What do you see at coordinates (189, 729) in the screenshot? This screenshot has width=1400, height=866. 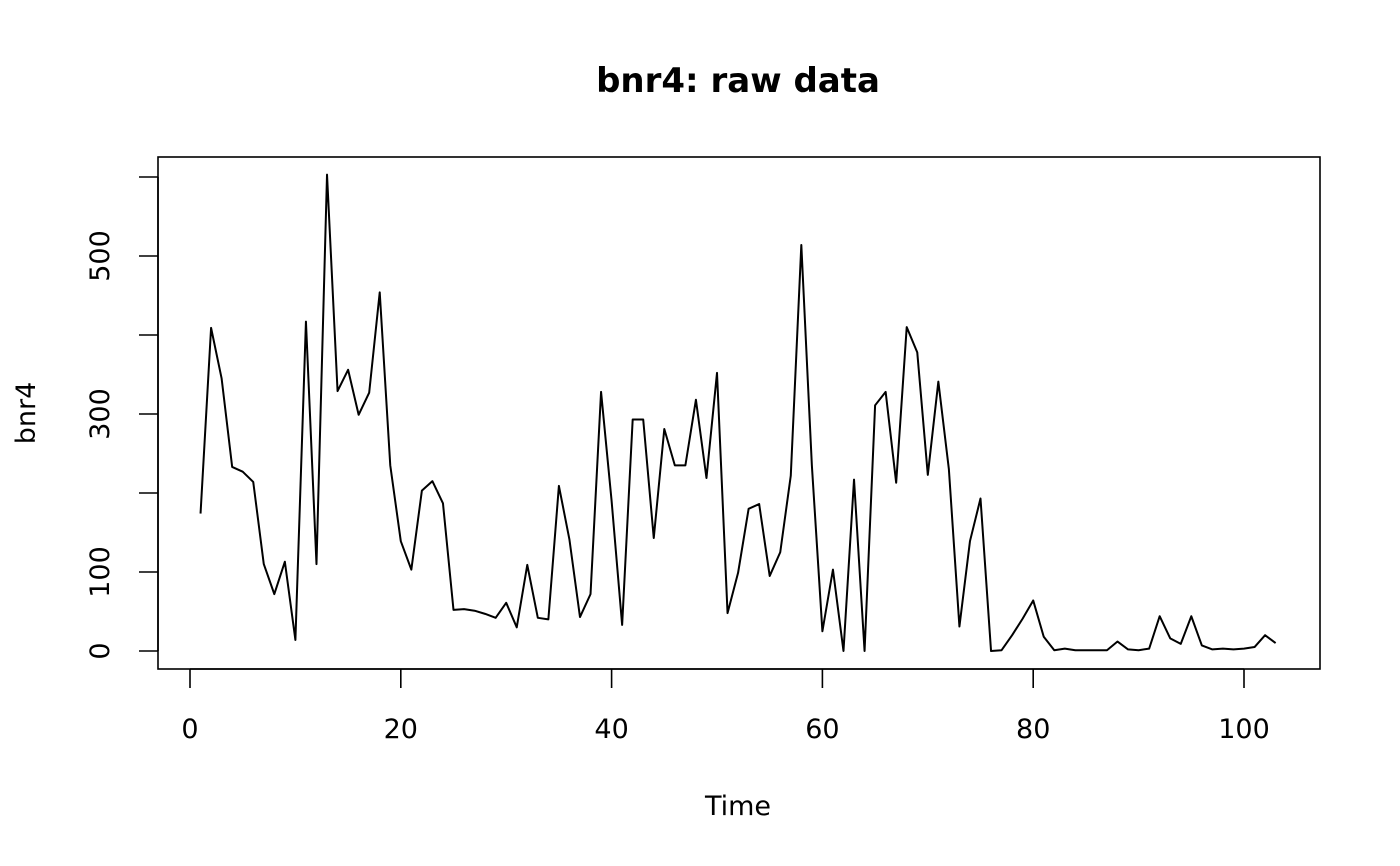 I see `x-tick-label: 0` at bounding box center [189, 729].